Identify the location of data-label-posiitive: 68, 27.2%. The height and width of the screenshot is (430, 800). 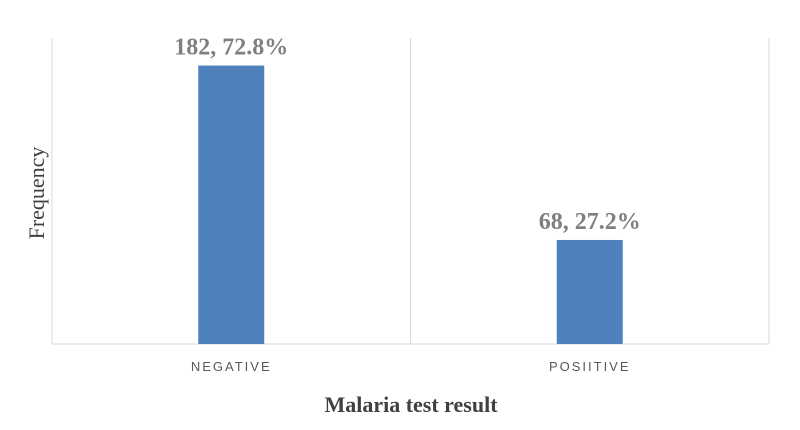
(590, 222).